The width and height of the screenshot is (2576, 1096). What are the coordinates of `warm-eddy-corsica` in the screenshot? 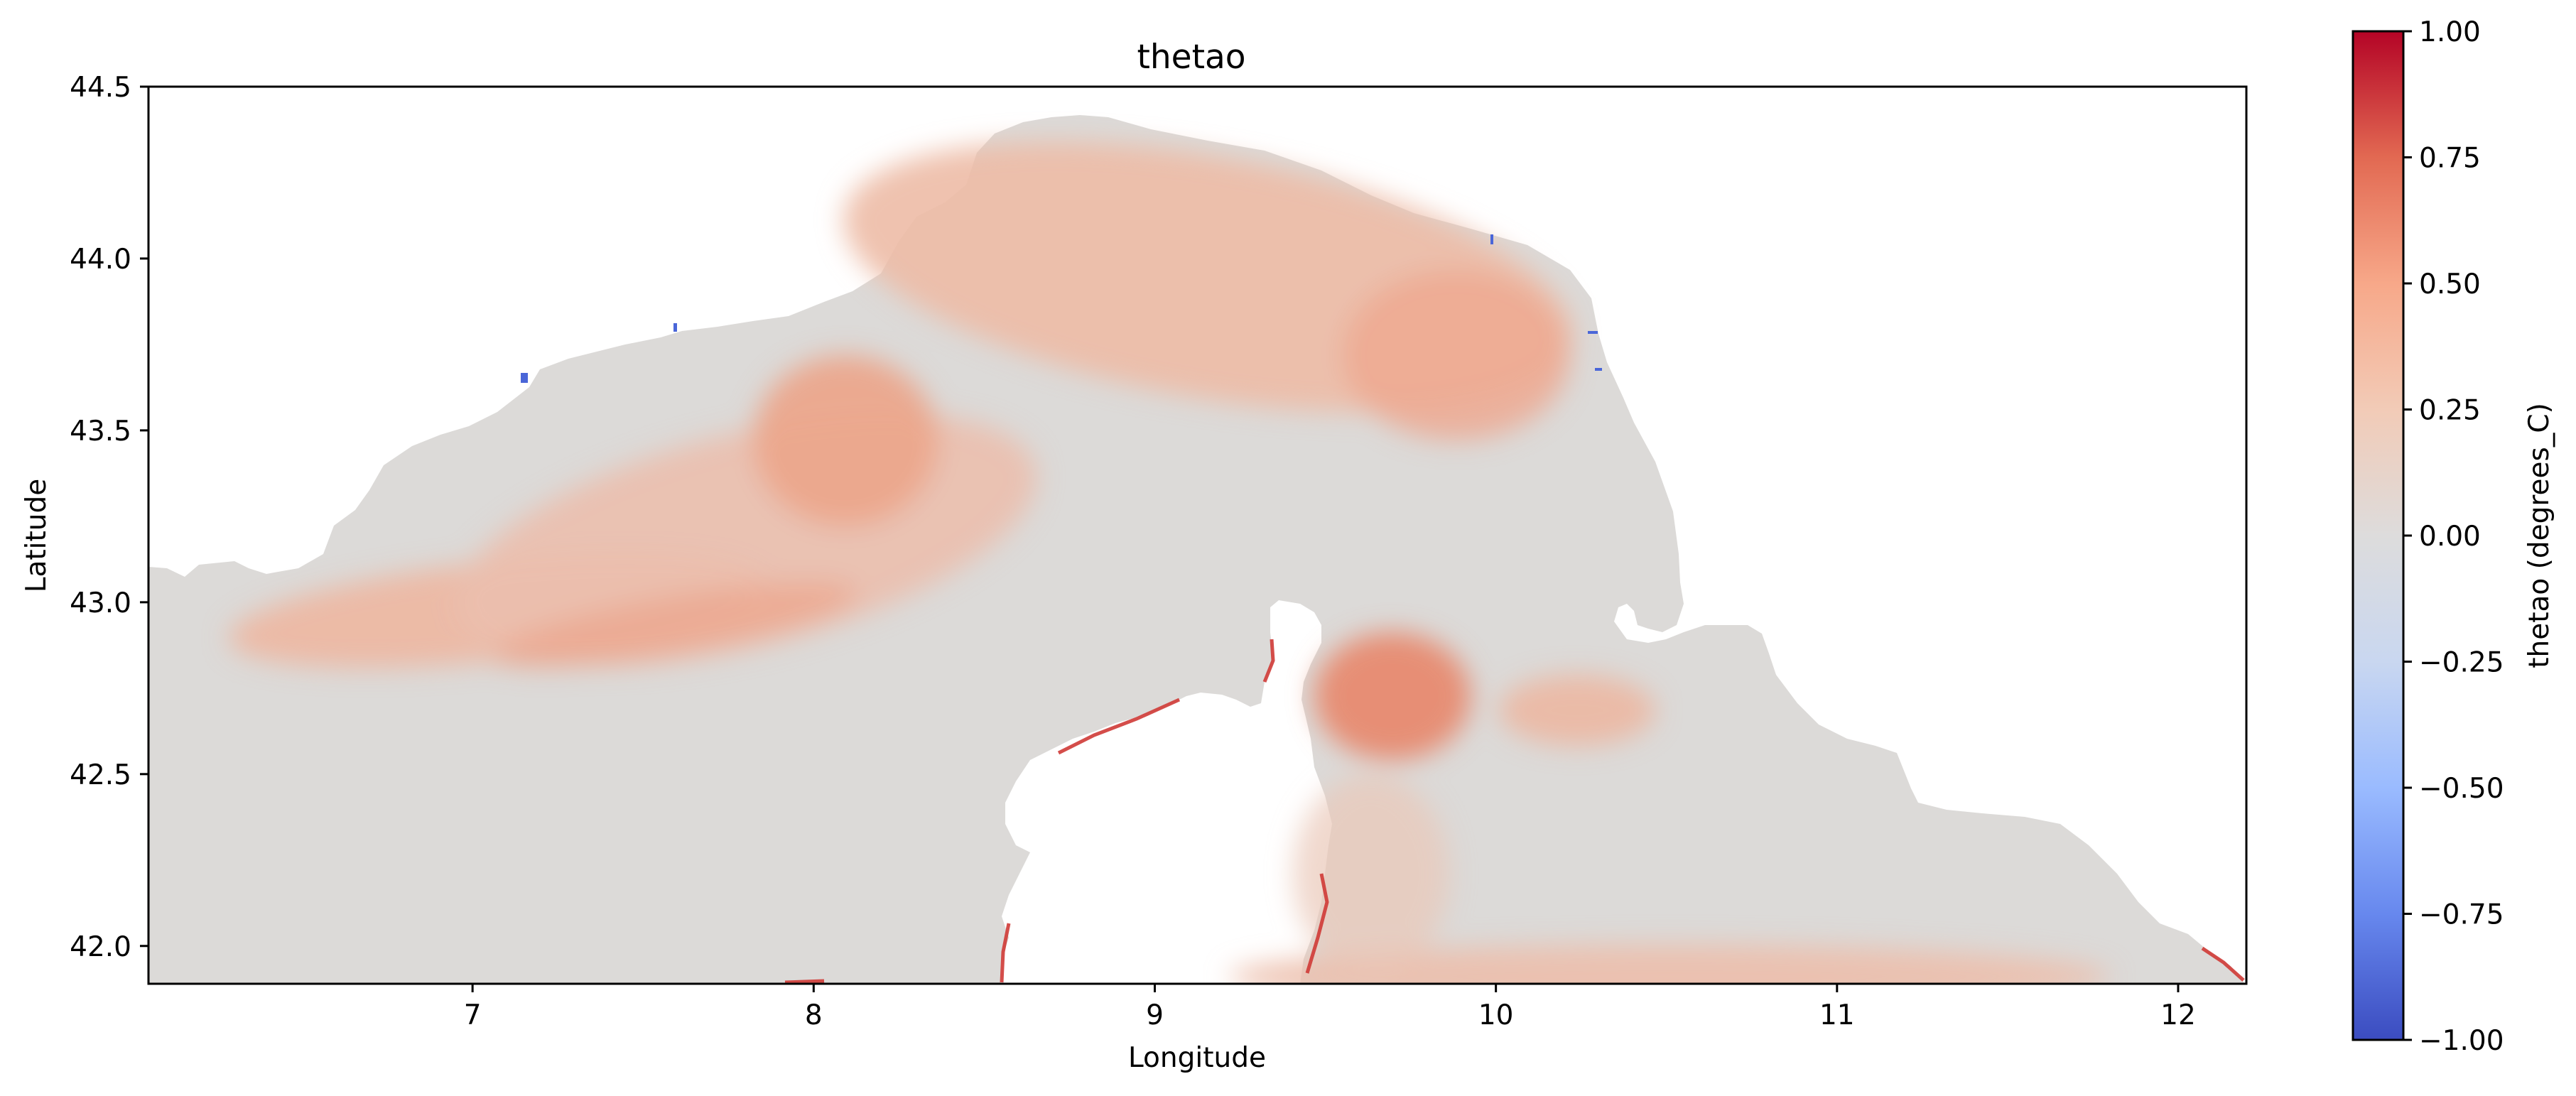 It's located at (1392, 696).